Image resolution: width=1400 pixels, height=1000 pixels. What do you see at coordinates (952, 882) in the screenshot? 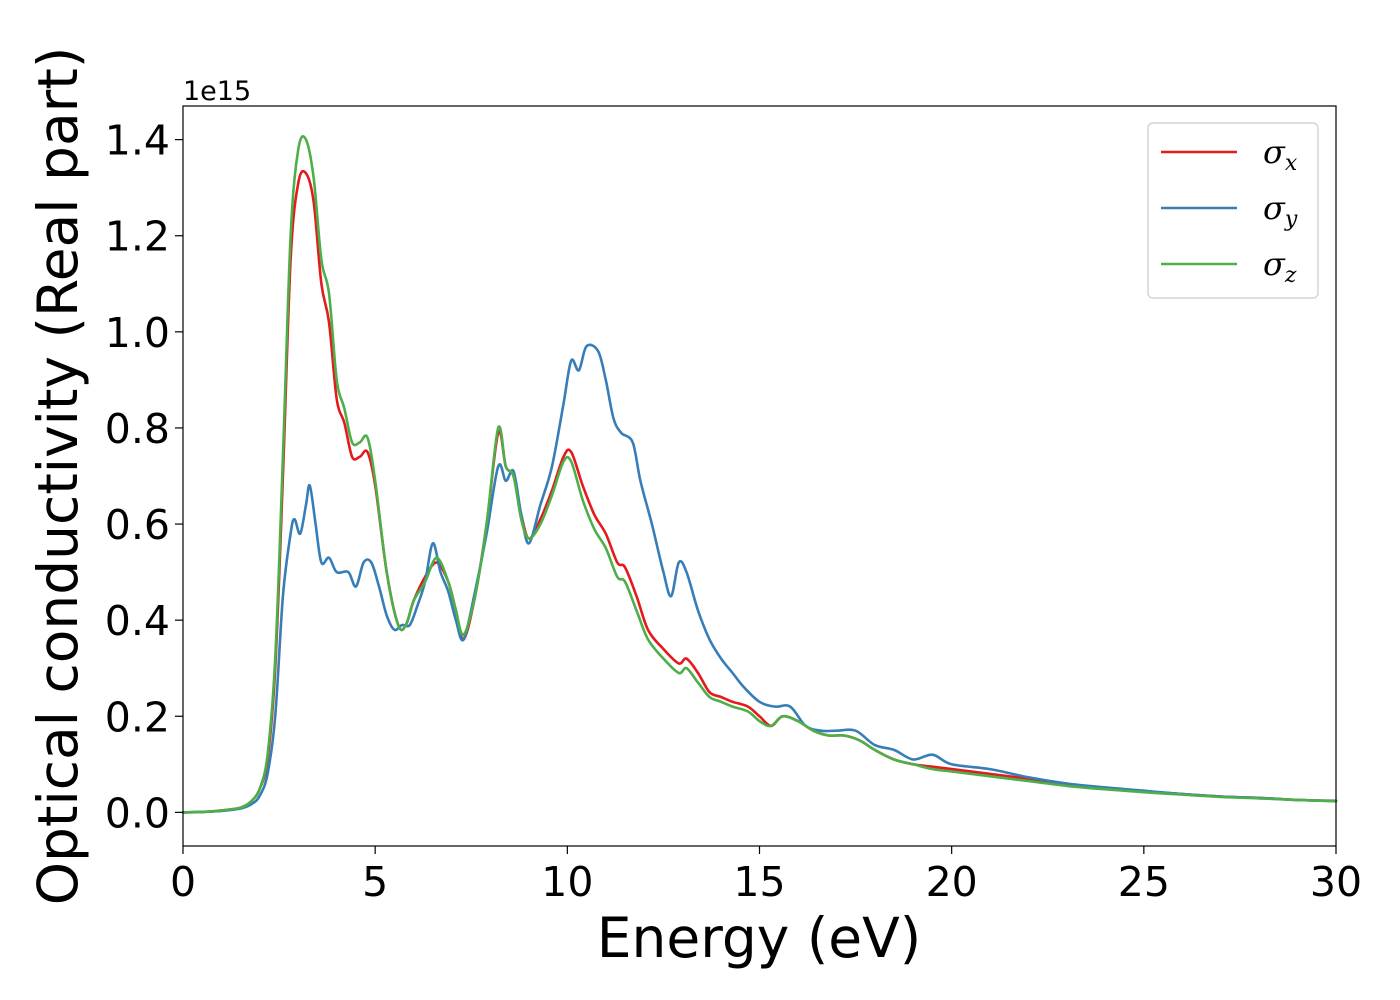
I see `x-tick-label: 20` at bounding box center [952, 882].